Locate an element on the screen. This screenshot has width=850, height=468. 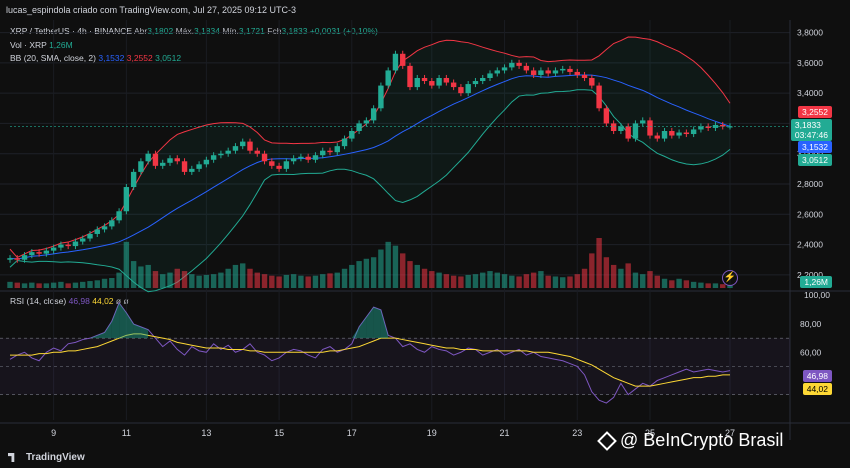
rsi-ma-tag: 44,02 is located at coordinates (817, 389).